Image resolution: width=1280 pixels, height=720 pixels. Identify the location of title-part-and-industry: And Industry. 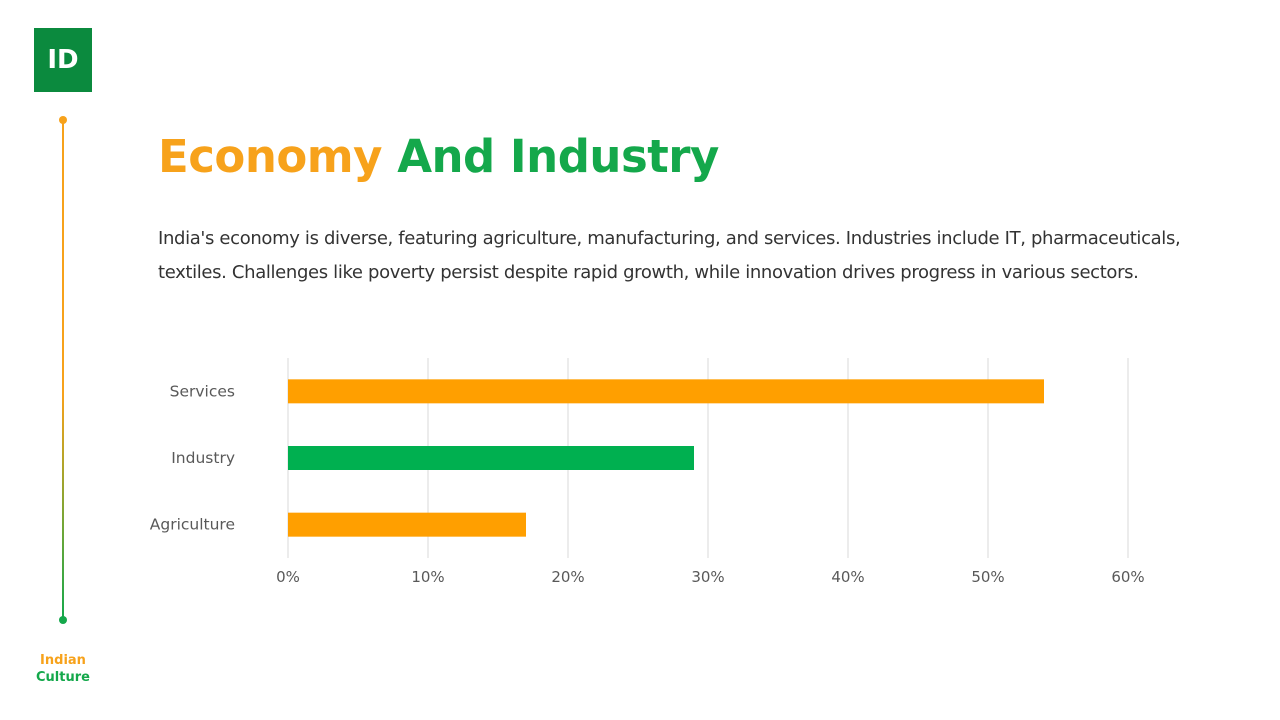
(558, 156).